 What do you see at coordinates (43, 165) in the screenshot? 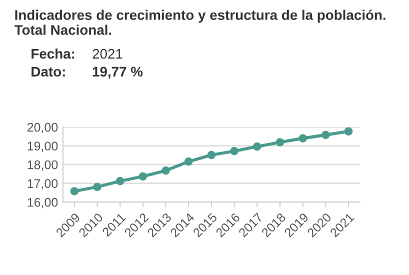
I see `y-tick-label: 18,00` at bounding box center [43, 165].